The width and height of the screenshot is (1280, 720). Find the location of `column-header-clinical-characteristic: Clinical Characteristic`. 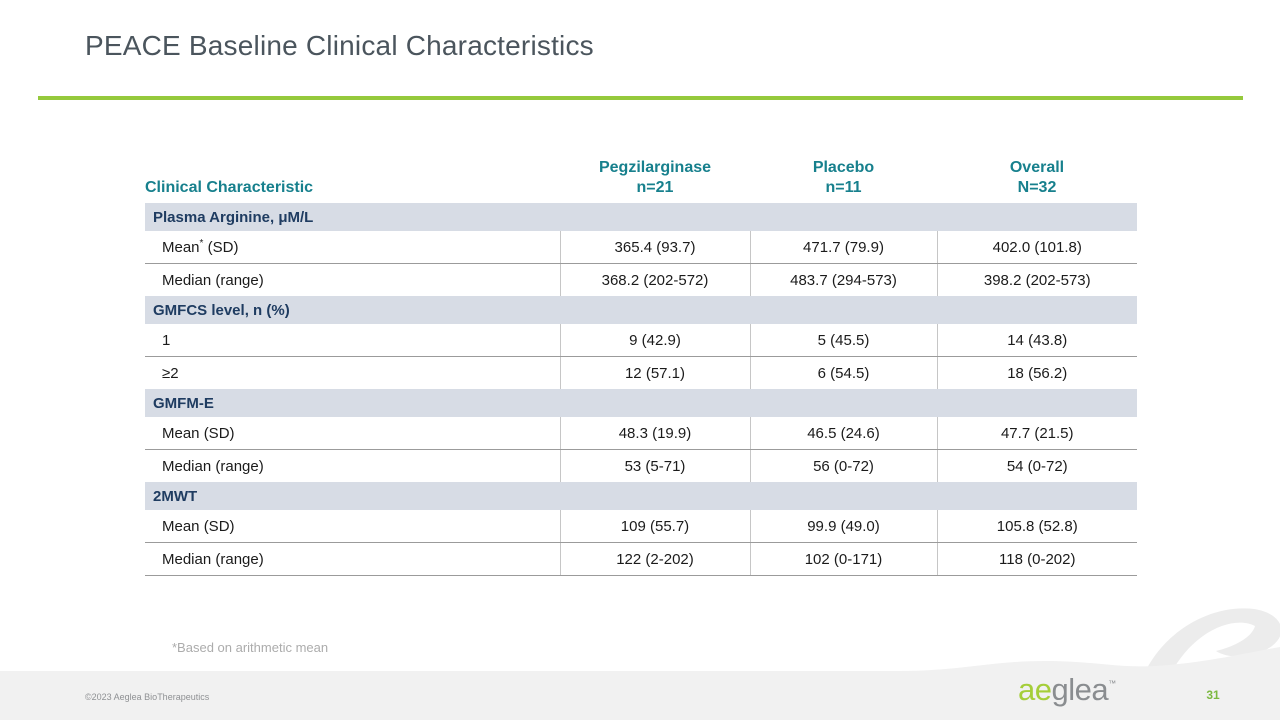

column-header-clinical-characteristic: Clinical Characteristic is located at coordinates (229, 187).